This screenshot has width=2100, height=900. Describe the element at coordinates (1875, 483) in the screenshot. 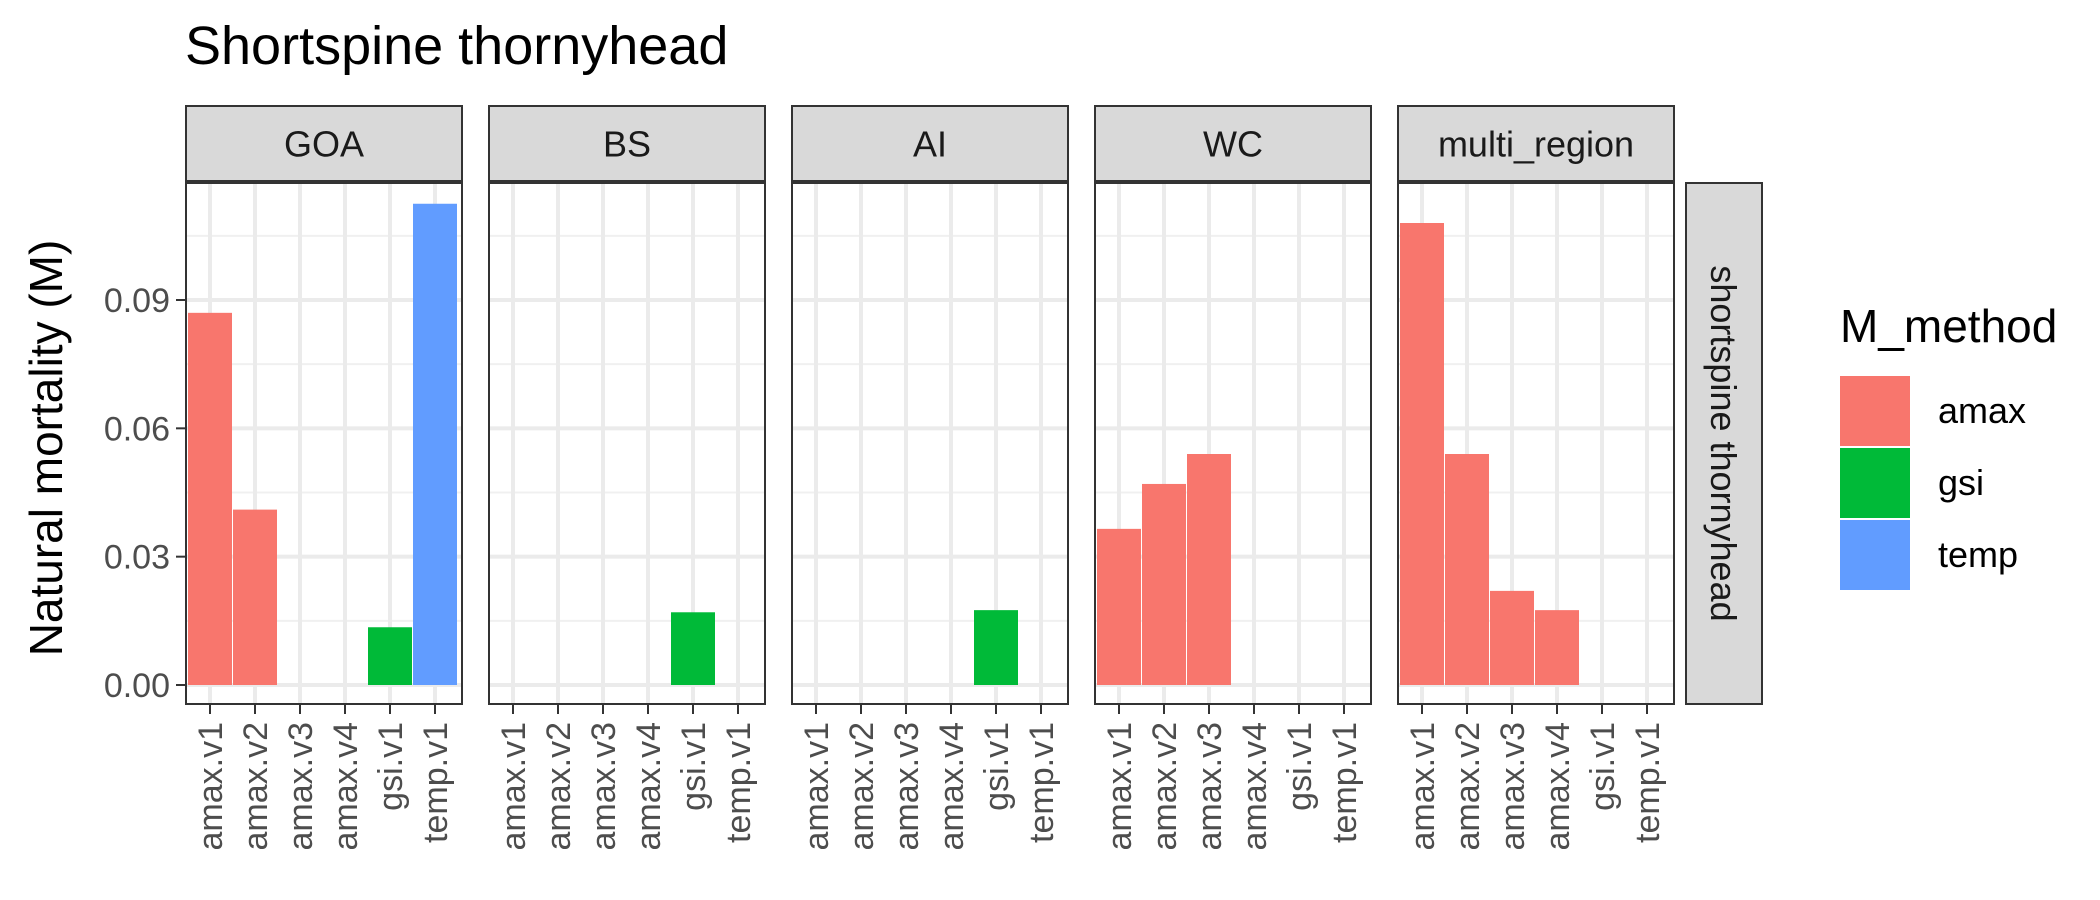

I see `legend-key-gsi` at that location.